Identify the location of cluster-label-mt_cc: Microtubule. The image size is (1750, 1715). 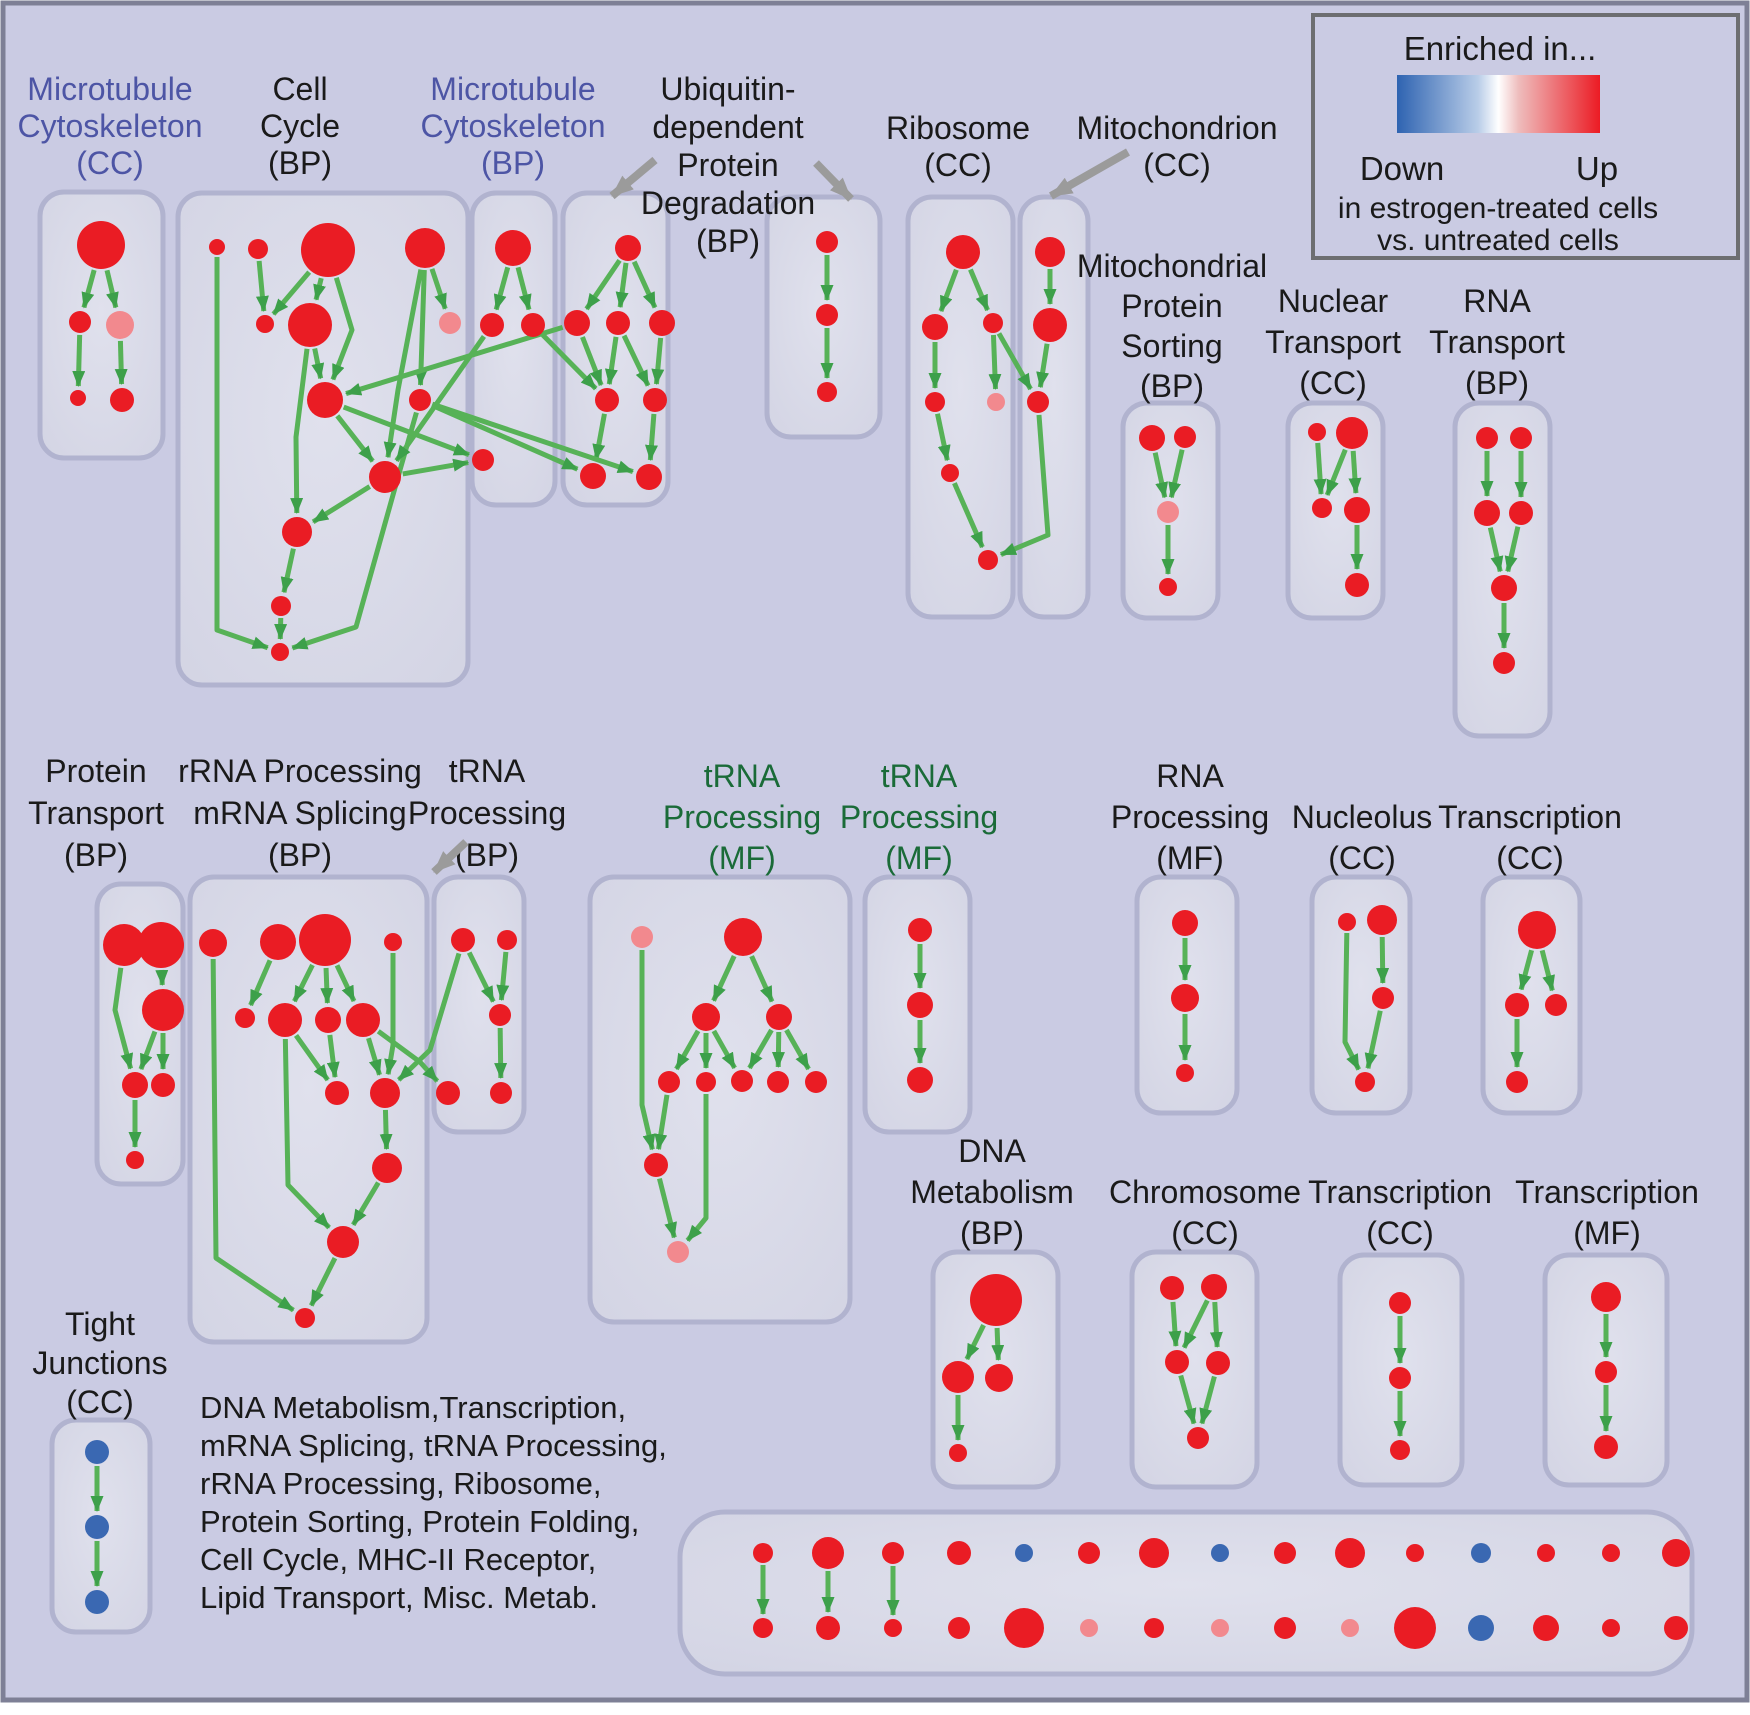
(109, 89).